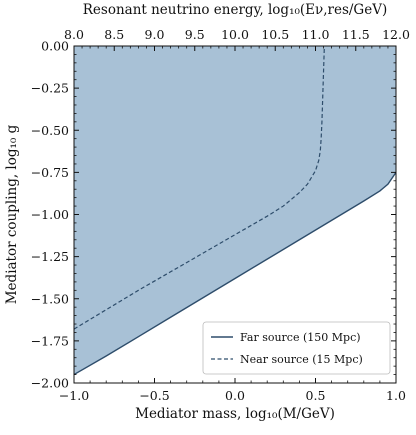 This screenshot has width=416, height=435. What do you see at coordinates (12, 214) in the screenshot?
I see `y-axis-title: Mediator coupling, log₁₀ g` at bounding box center [12, 214].